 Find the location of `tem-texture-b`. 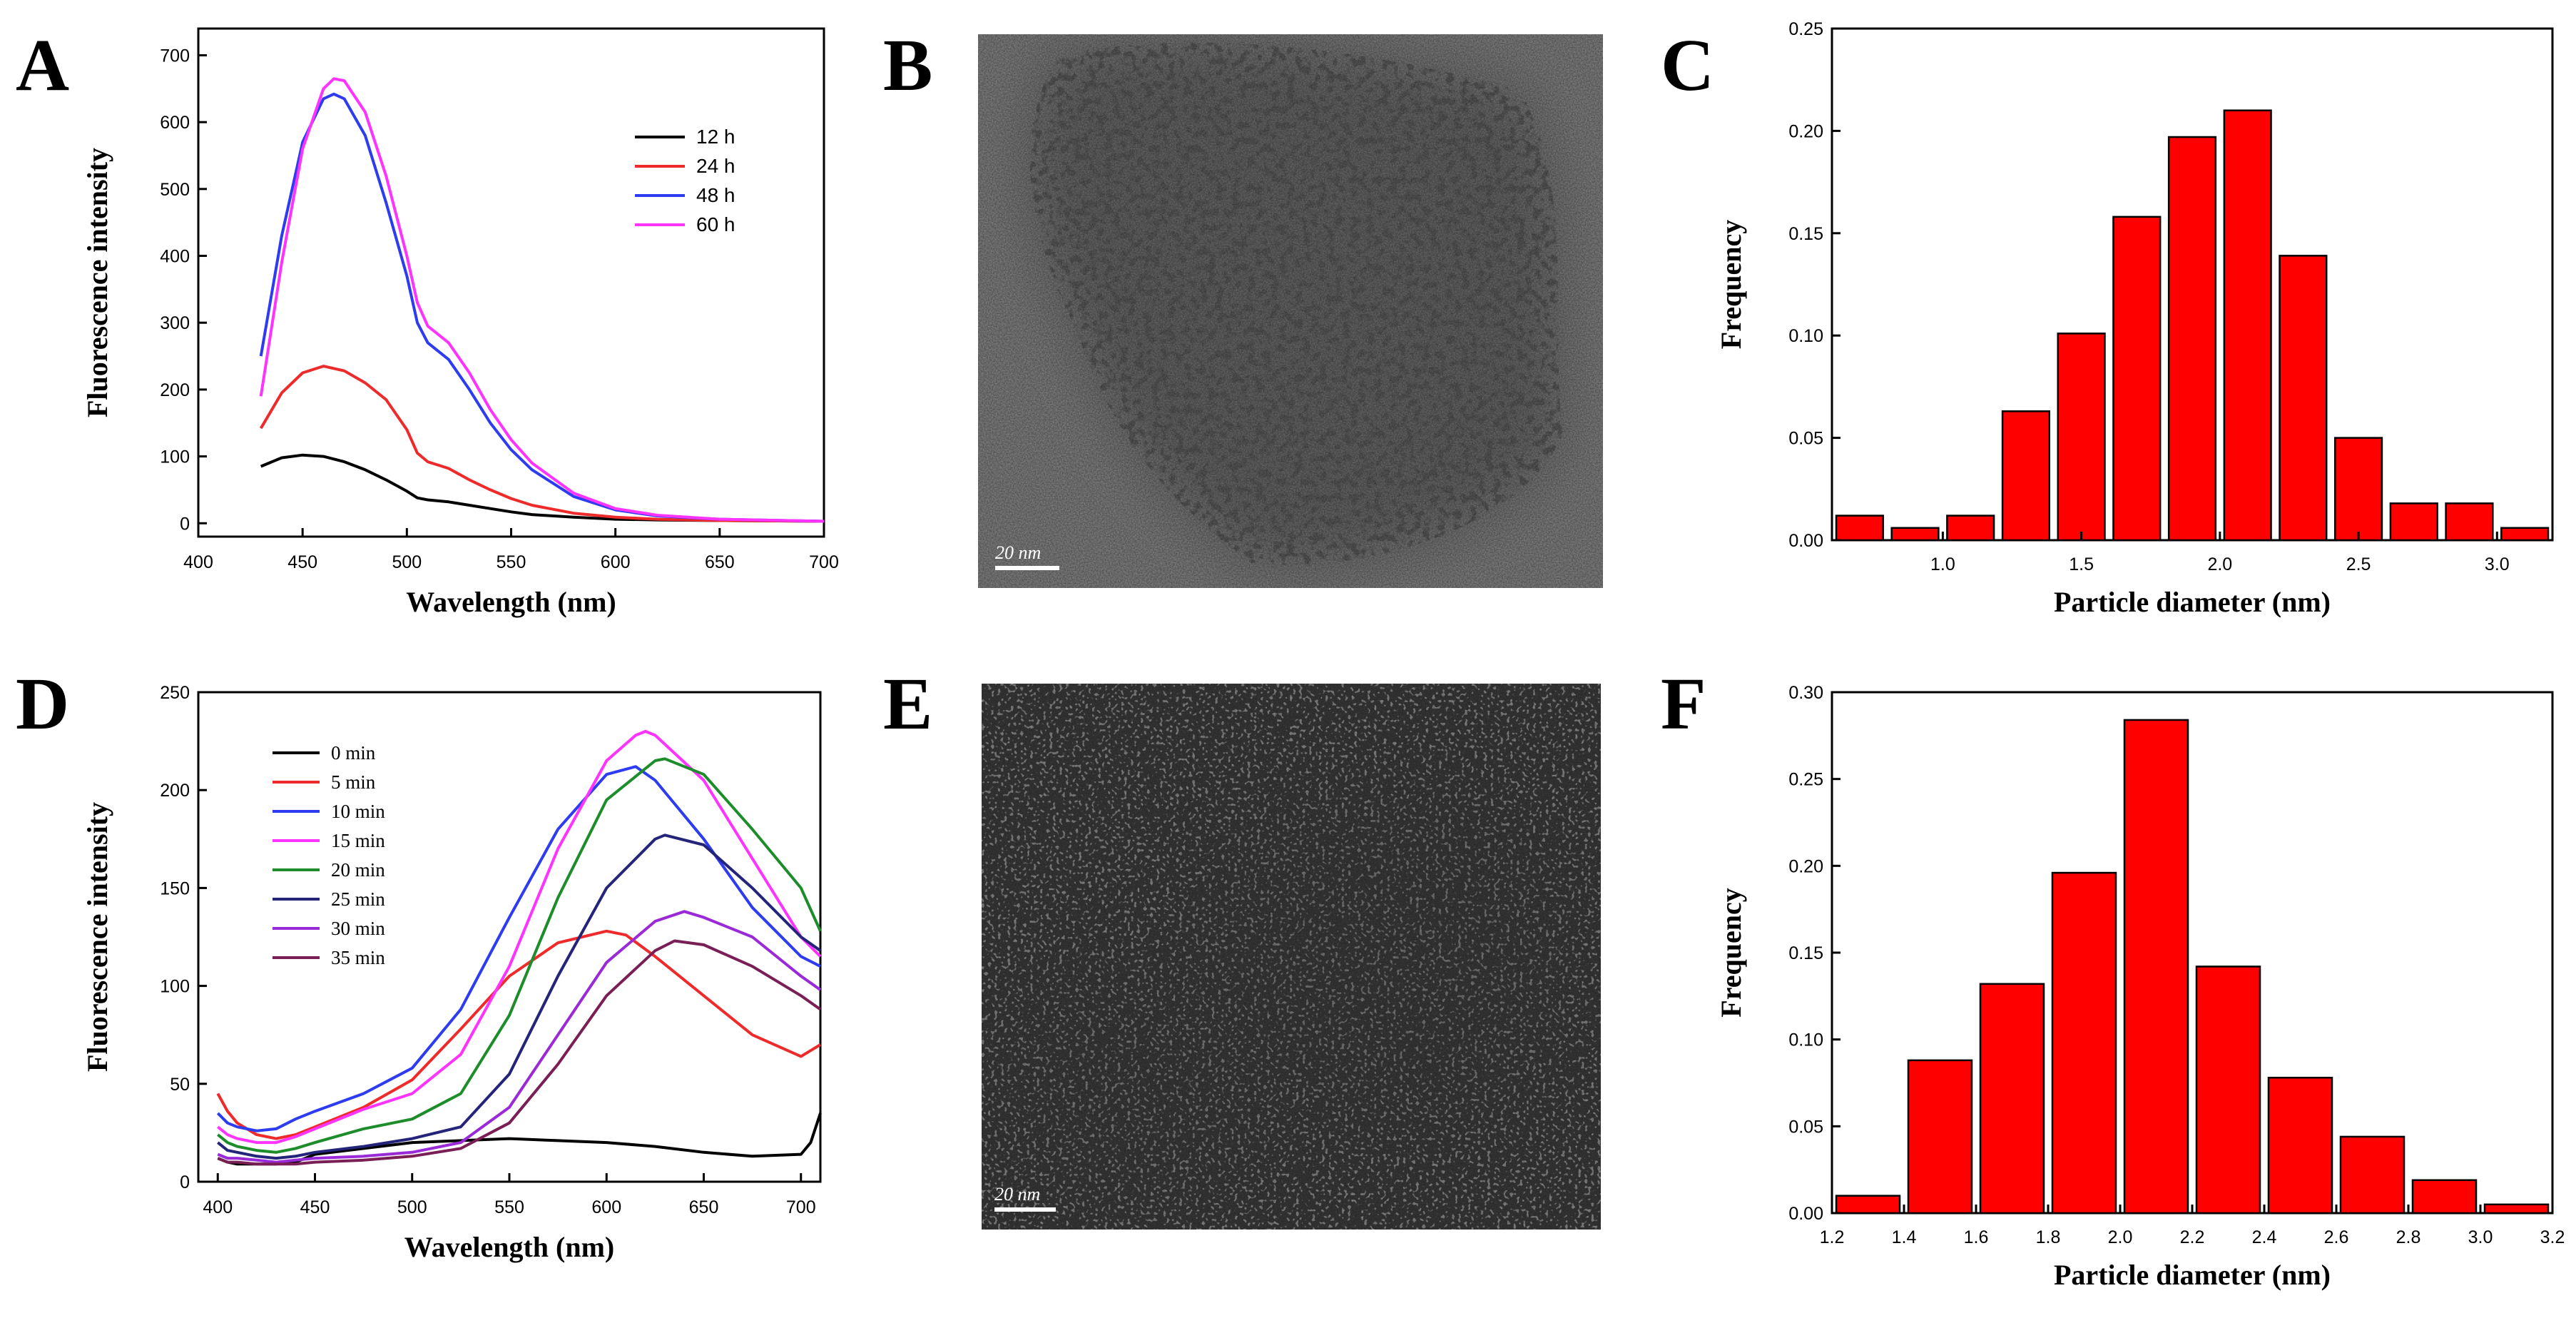

tem-texture-b is located at coordinates (1290, 311).